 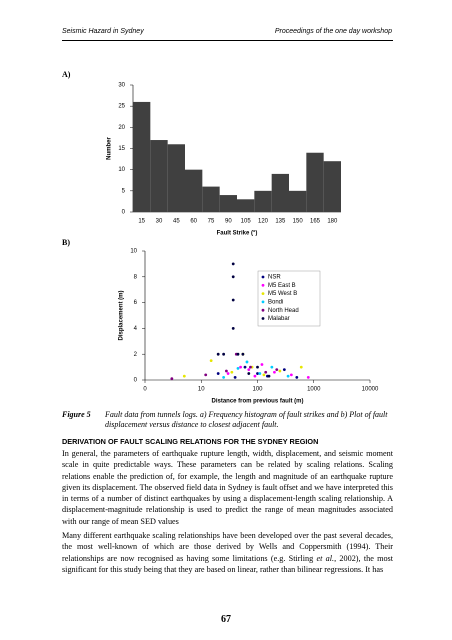 What do you see at coordinates (228, 222) in the screenshot?
I see `x-tick-label: 90` at bounding box center [228, 222].